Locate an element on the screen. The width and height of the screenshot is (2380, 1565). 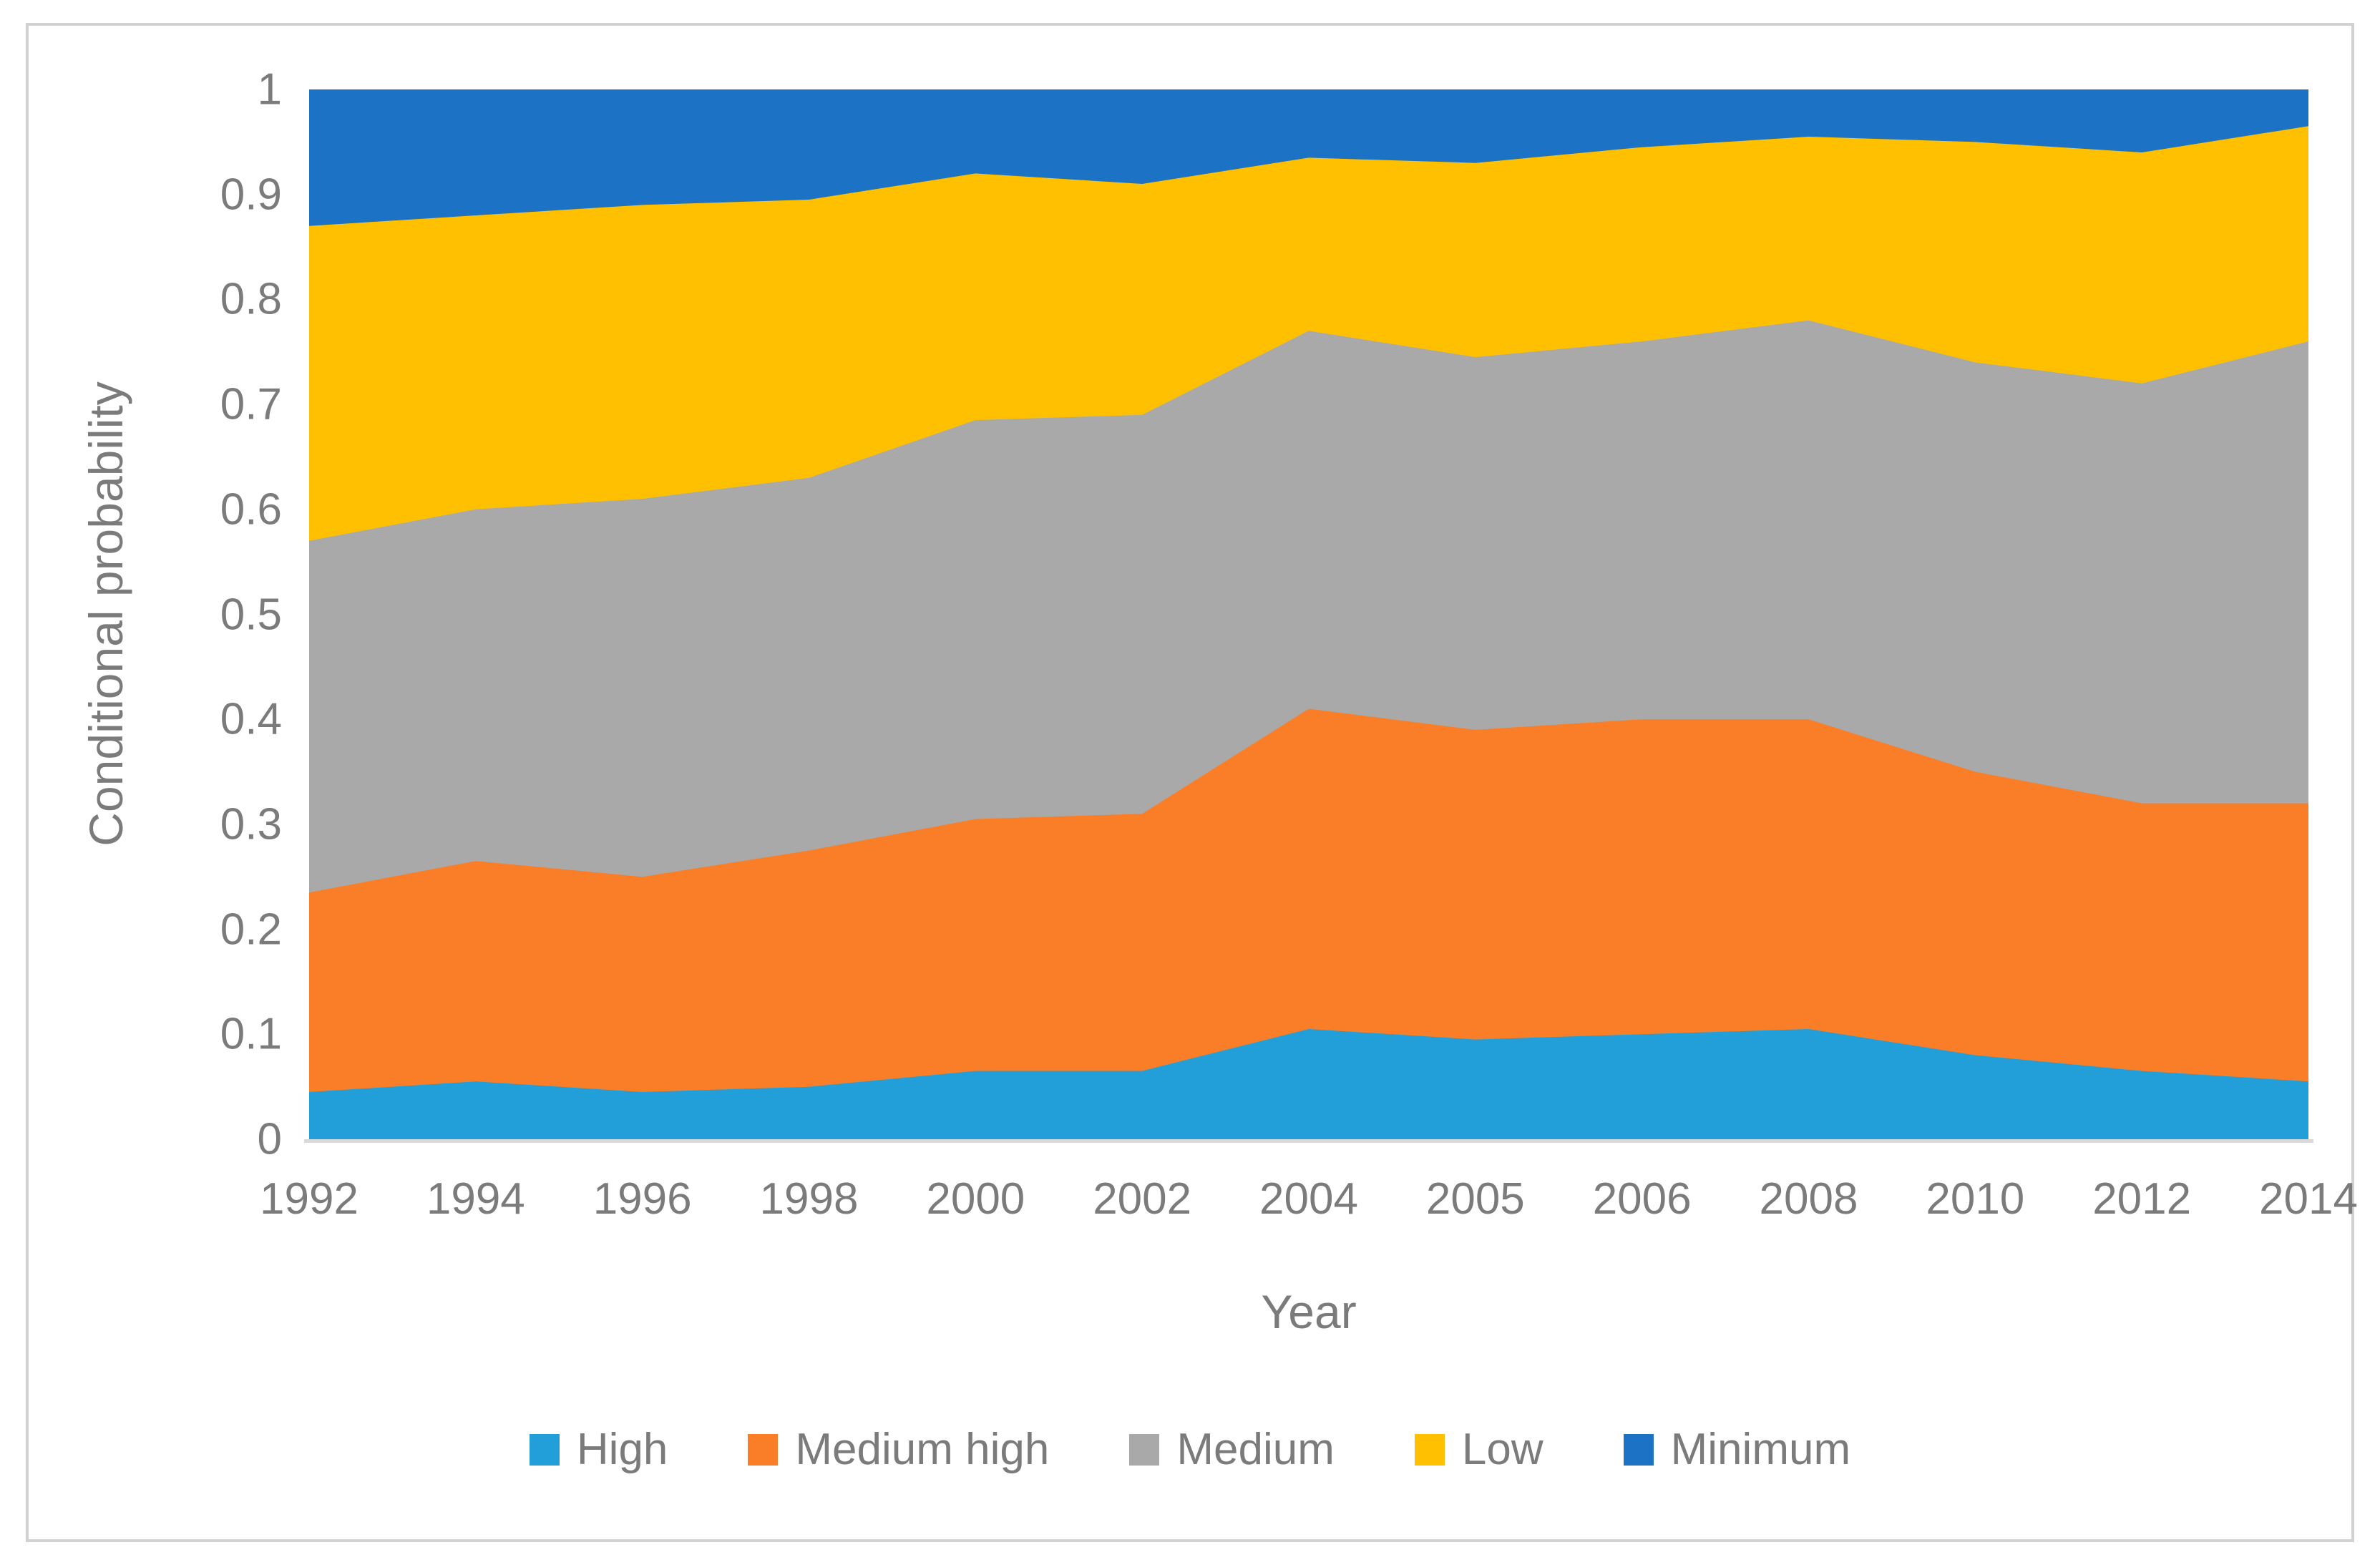
x-tick-label: 2010 is located at coordinates (1975, 1199).